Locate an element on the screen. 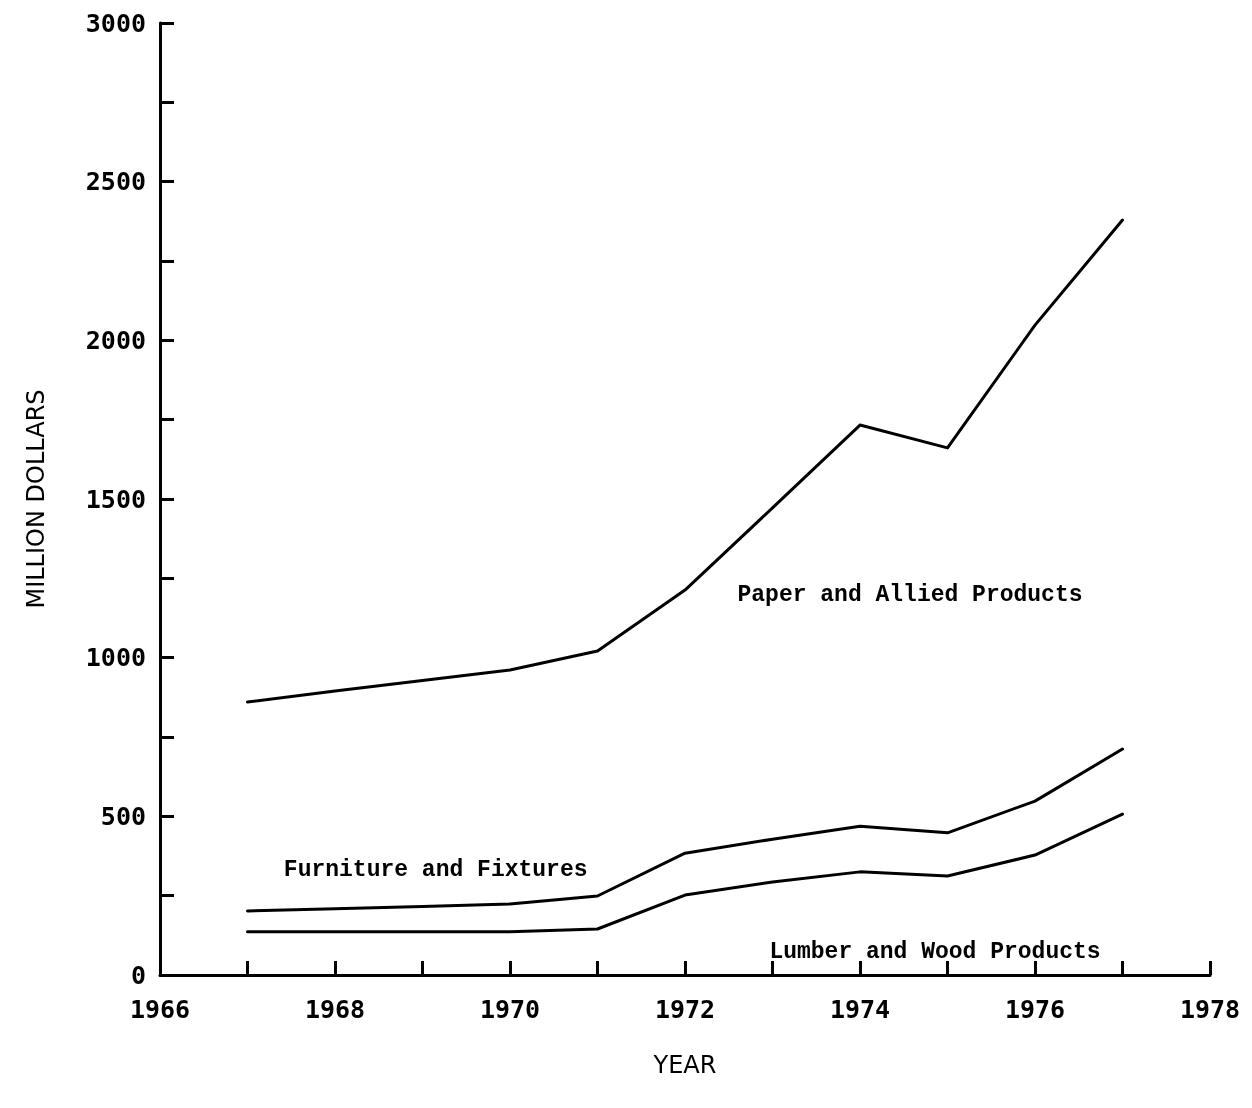  x-tick-label: 1976 is located at coordinates (1035, 1009).